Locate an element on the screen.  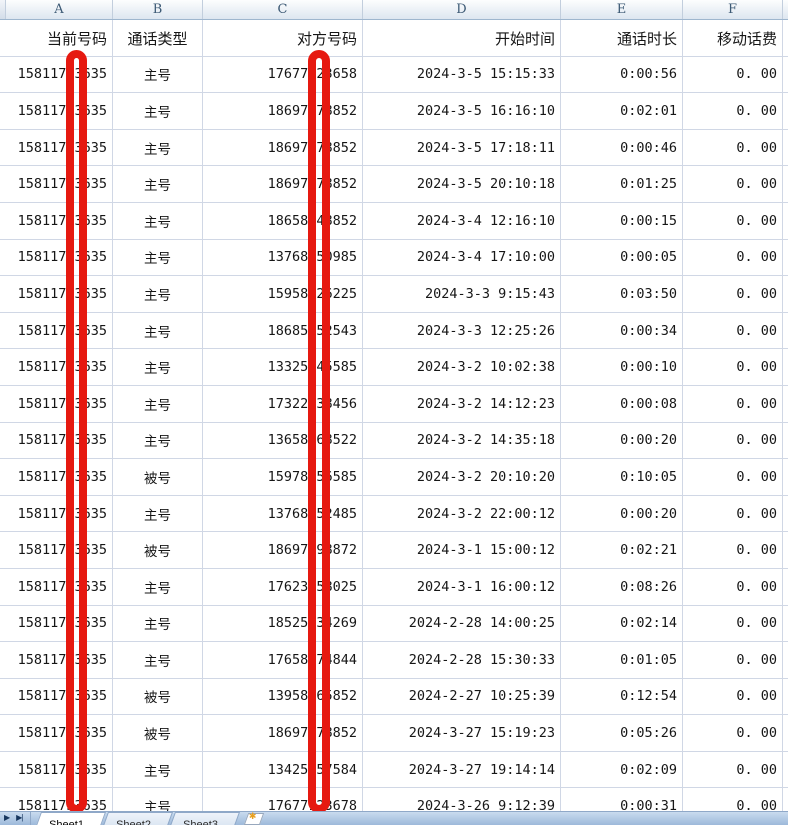
cell-start-time: 2024-3-2 20:10:20 is located at coordinates (462, 477).